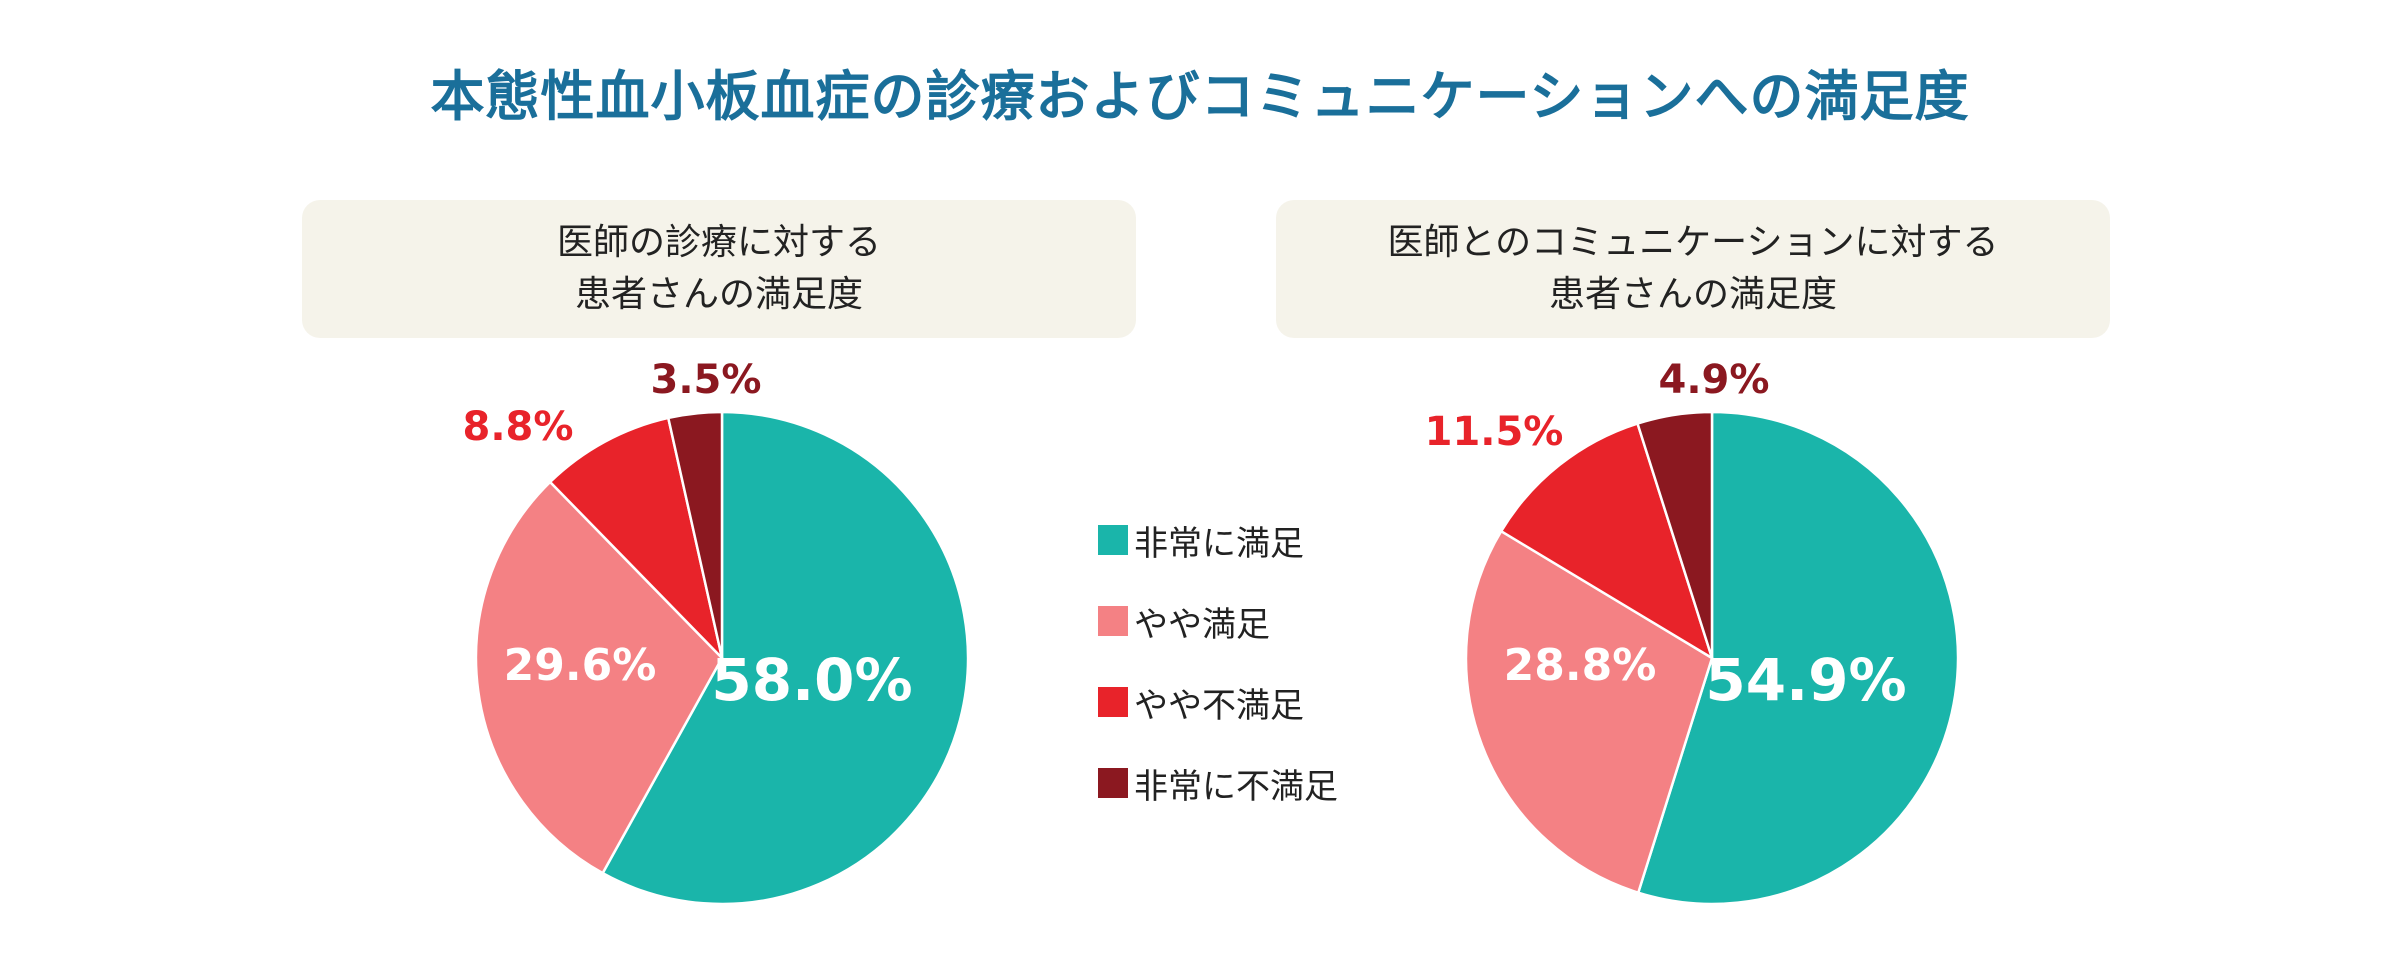  What do you see at coordinates (1236, 786) in the screenshot?
I see `legend-label-very-dissatisfied: 非常に不満足` at bounding box center [1236, 786].